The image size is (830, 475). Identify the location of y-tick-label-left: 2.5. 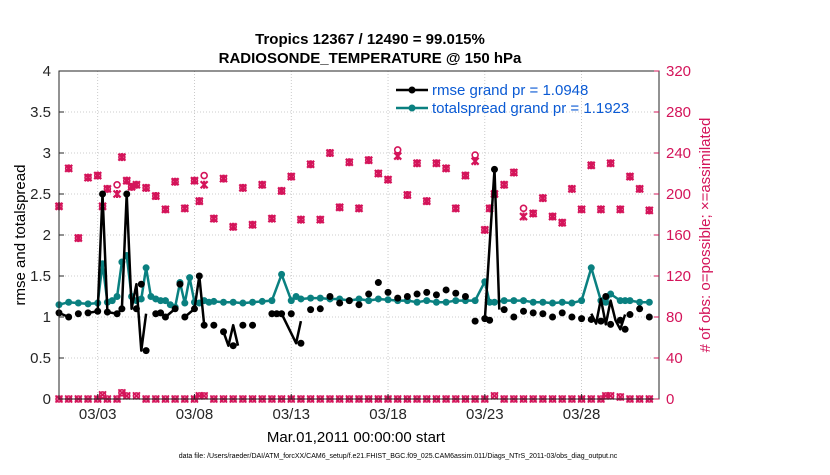
(40, 194).